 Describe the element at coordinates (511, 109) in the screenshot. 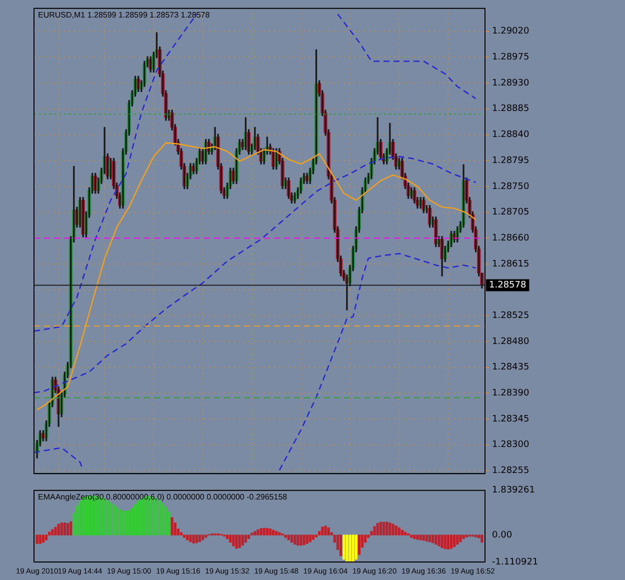

I see `y-tick-label: 1.28885` at that location.